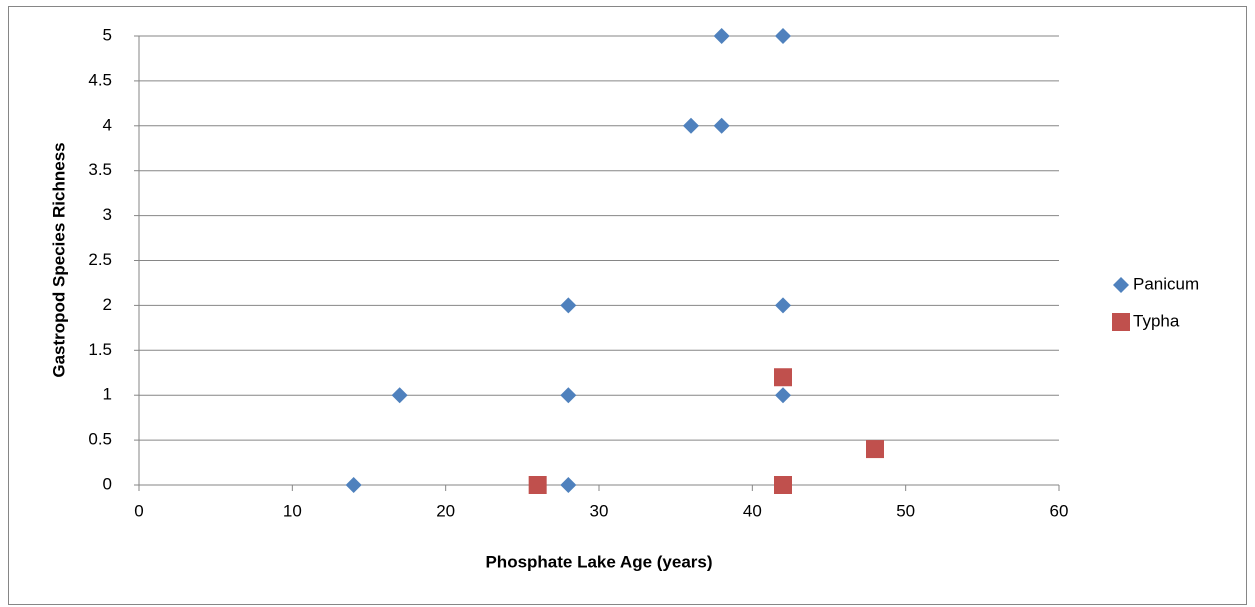  I want to click on x-tick-label: 20, so click(445, 510).